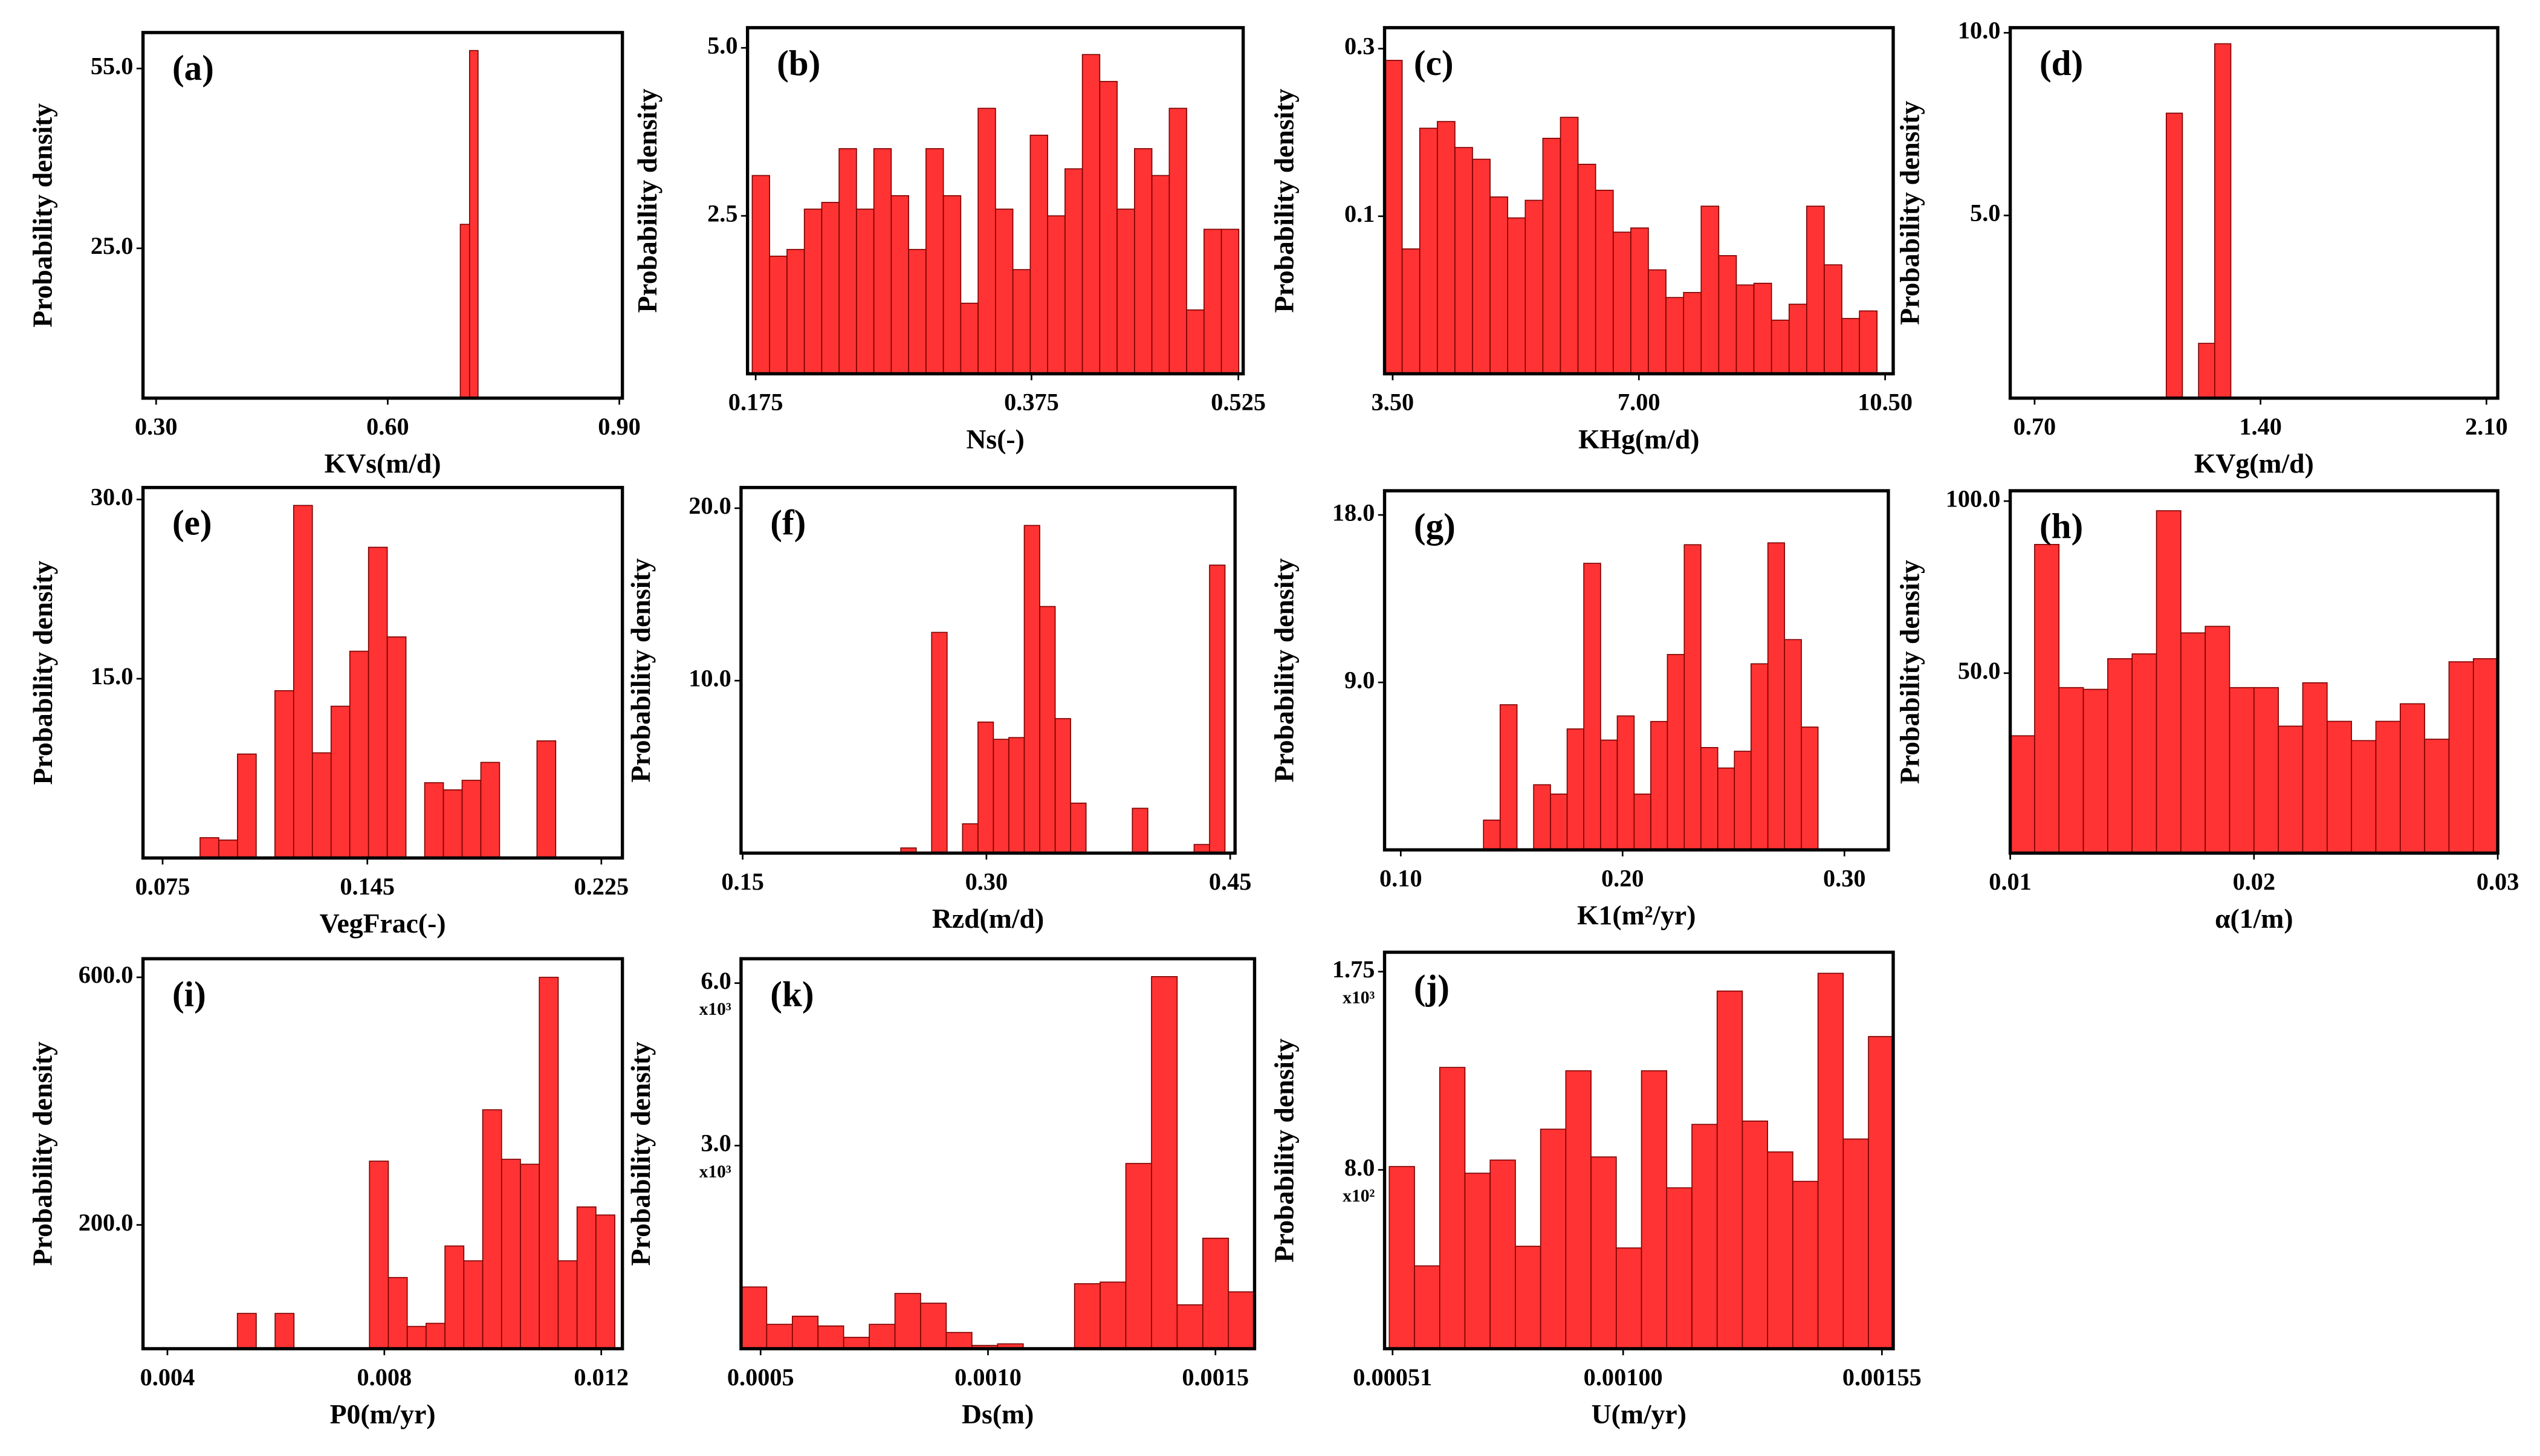  Describe the element at coordinates (799, 63) in the screenshot. I see `panel-label: (b)` at that location.